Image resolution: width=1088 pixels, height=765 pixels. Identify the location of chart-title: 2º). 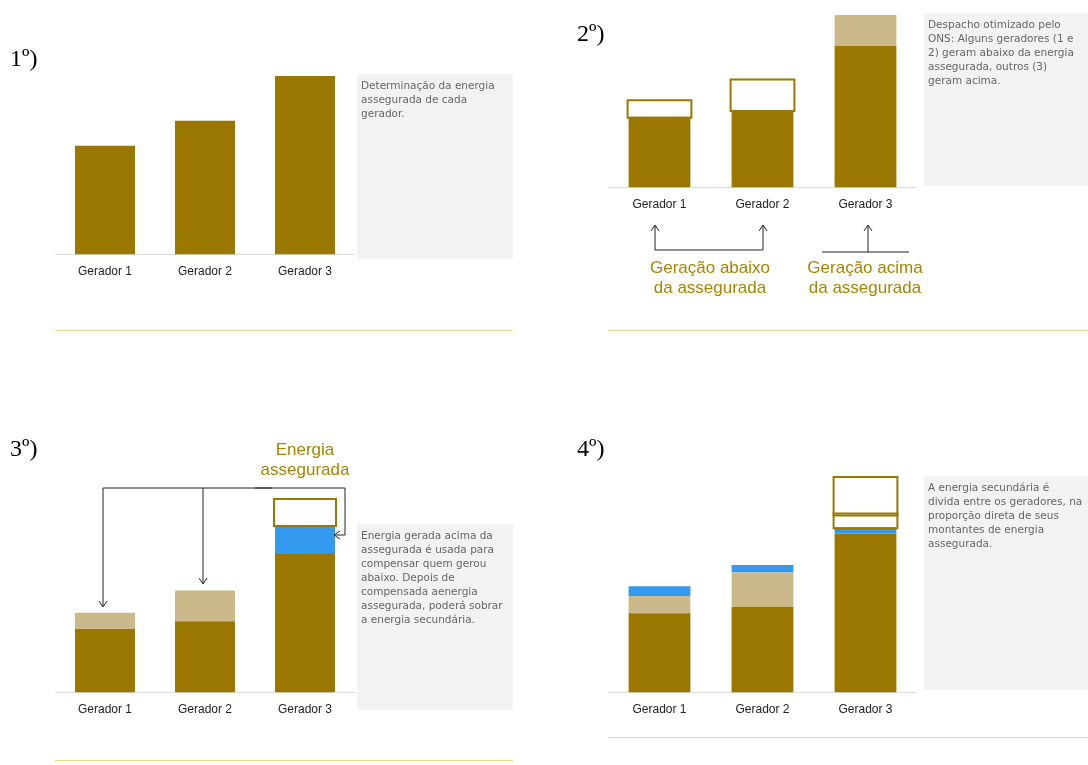
(591, 33).